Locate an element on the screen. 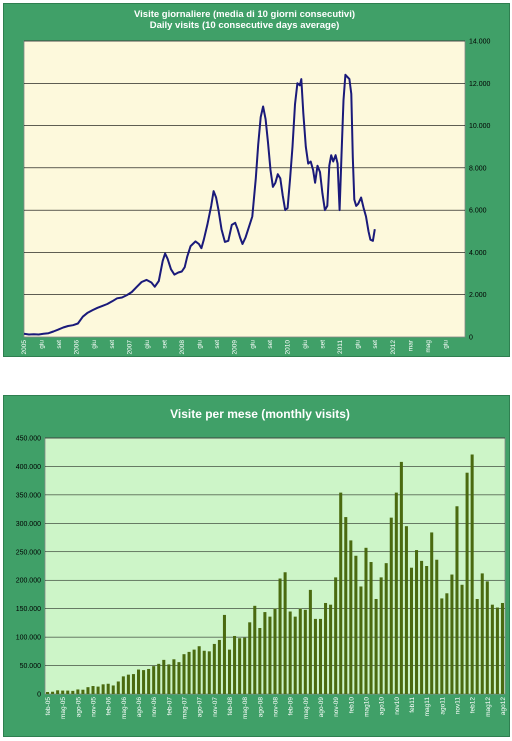 This screenshot has width=512, height=741. x-tick-label: ago-05 is located at coordinates (78, 707).